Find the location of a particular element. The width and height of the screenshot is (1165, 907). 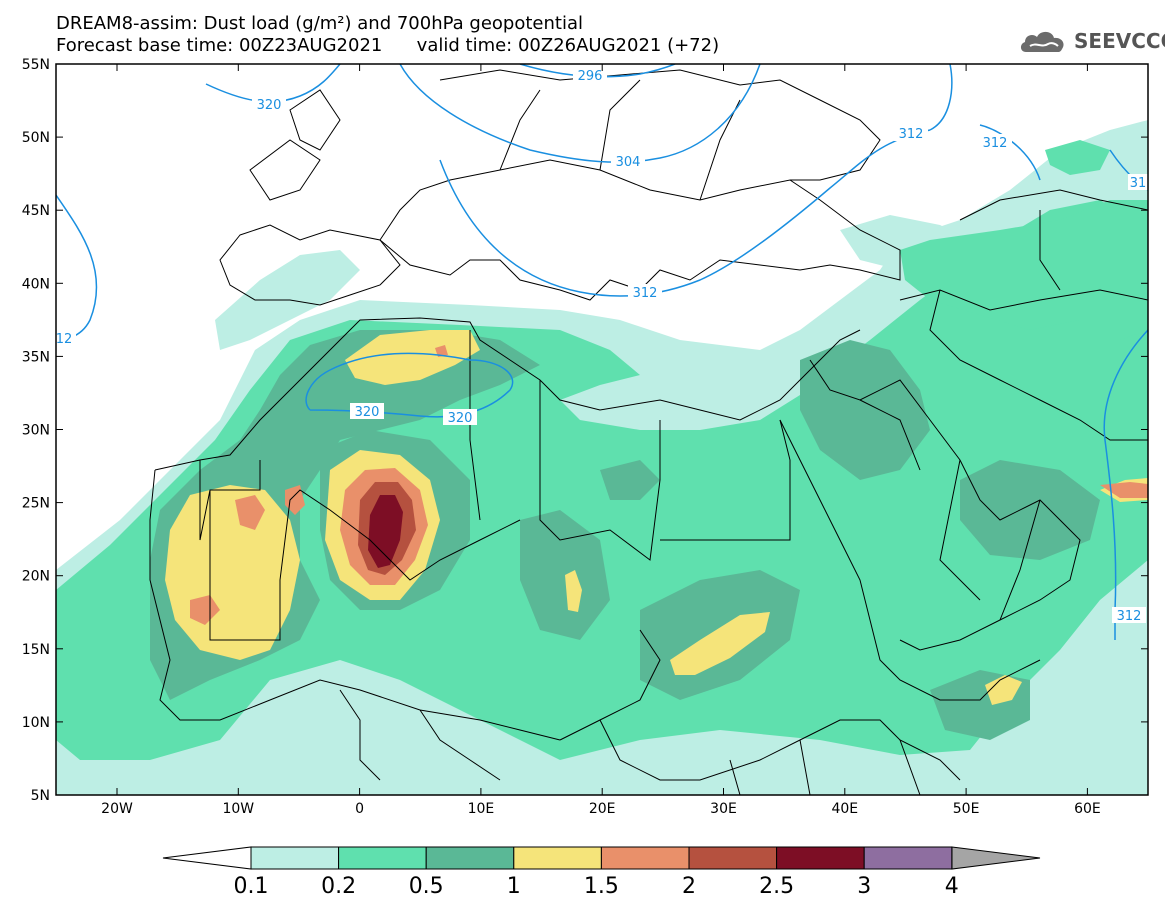

svg-text: 296 is located at coordinates (590, 76).